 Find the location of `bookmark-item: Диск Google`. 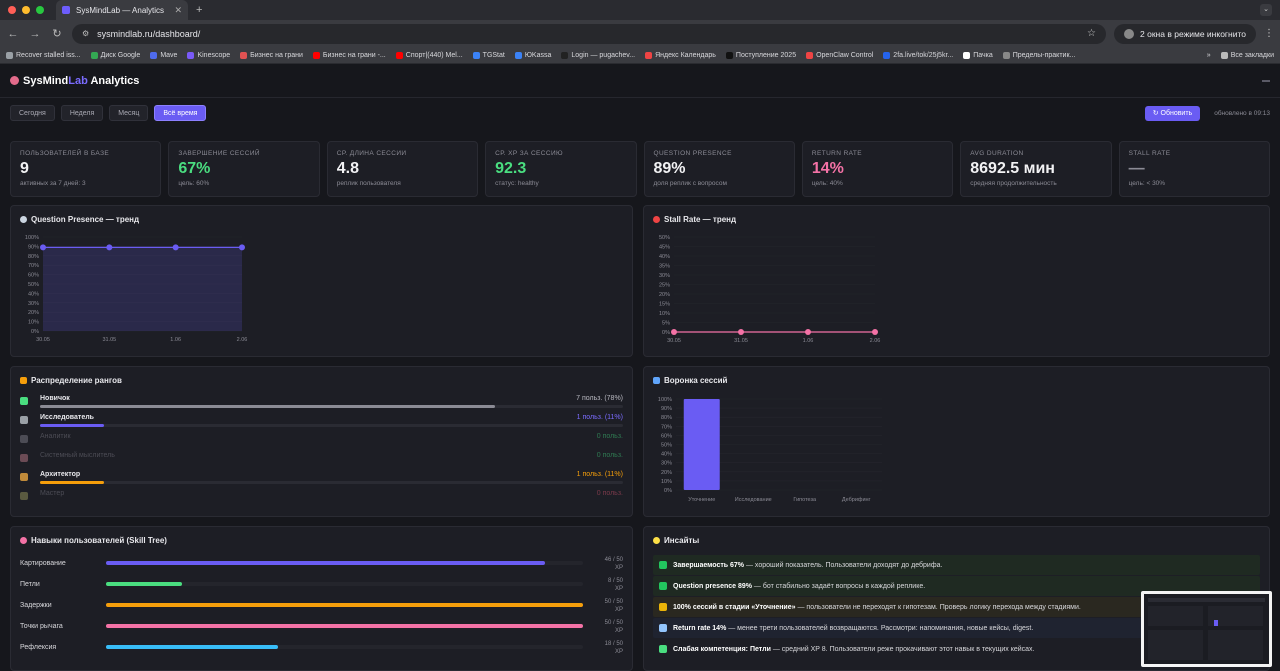

bookmark-item: Диск Google is located at coordinates (115, 55).